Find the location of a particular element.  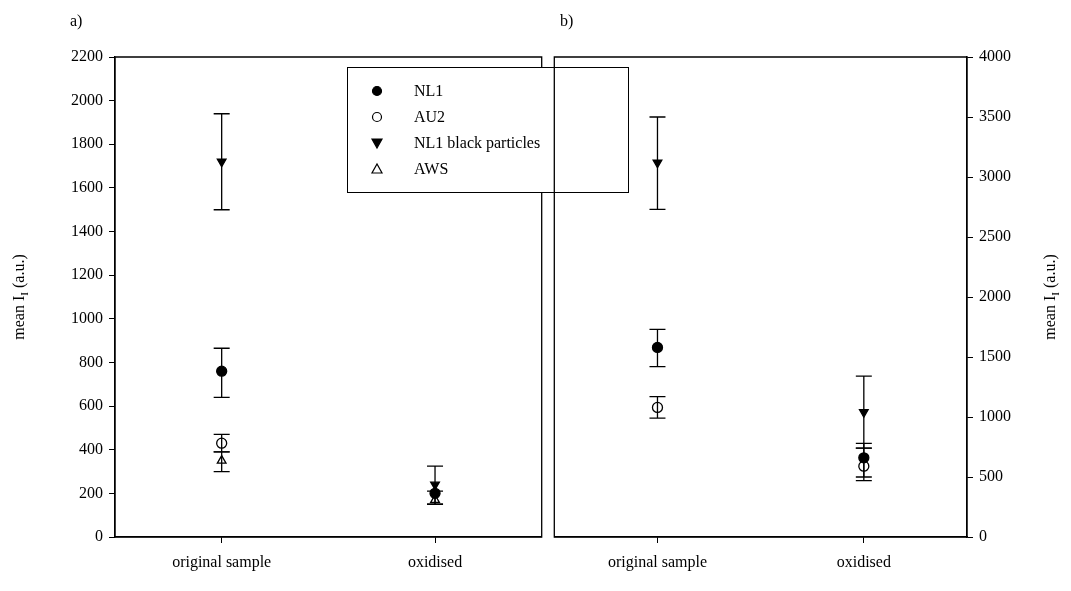

y2-tick-label: 500 is located at coordinates (991, 476).